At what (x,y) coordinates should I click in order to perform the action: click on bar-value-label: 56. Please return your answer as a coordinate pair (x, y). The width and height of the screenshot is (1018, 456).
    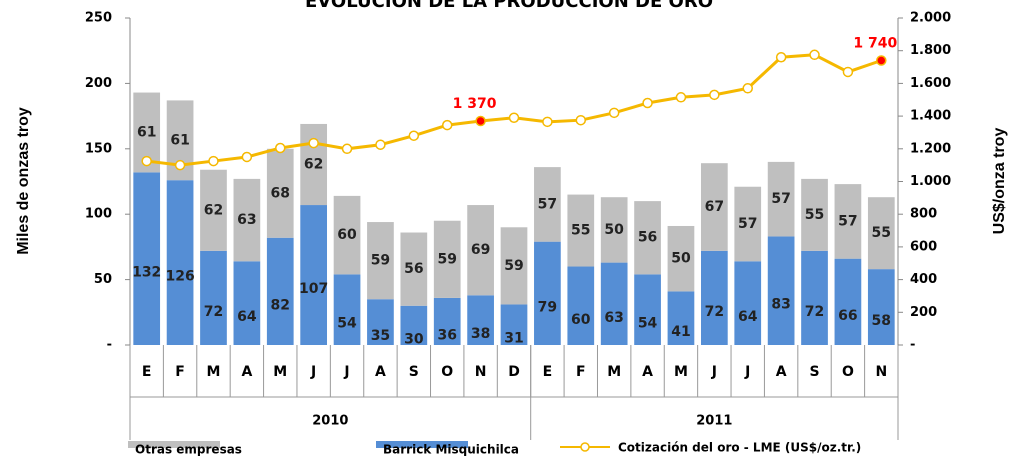
    Looking at the image, I should click on (413, 269).